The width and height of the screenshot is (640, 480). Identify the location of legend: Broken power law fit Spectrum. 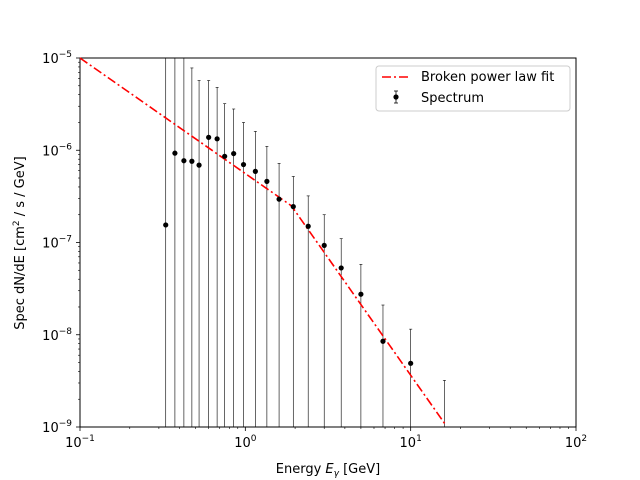
(473, 88).